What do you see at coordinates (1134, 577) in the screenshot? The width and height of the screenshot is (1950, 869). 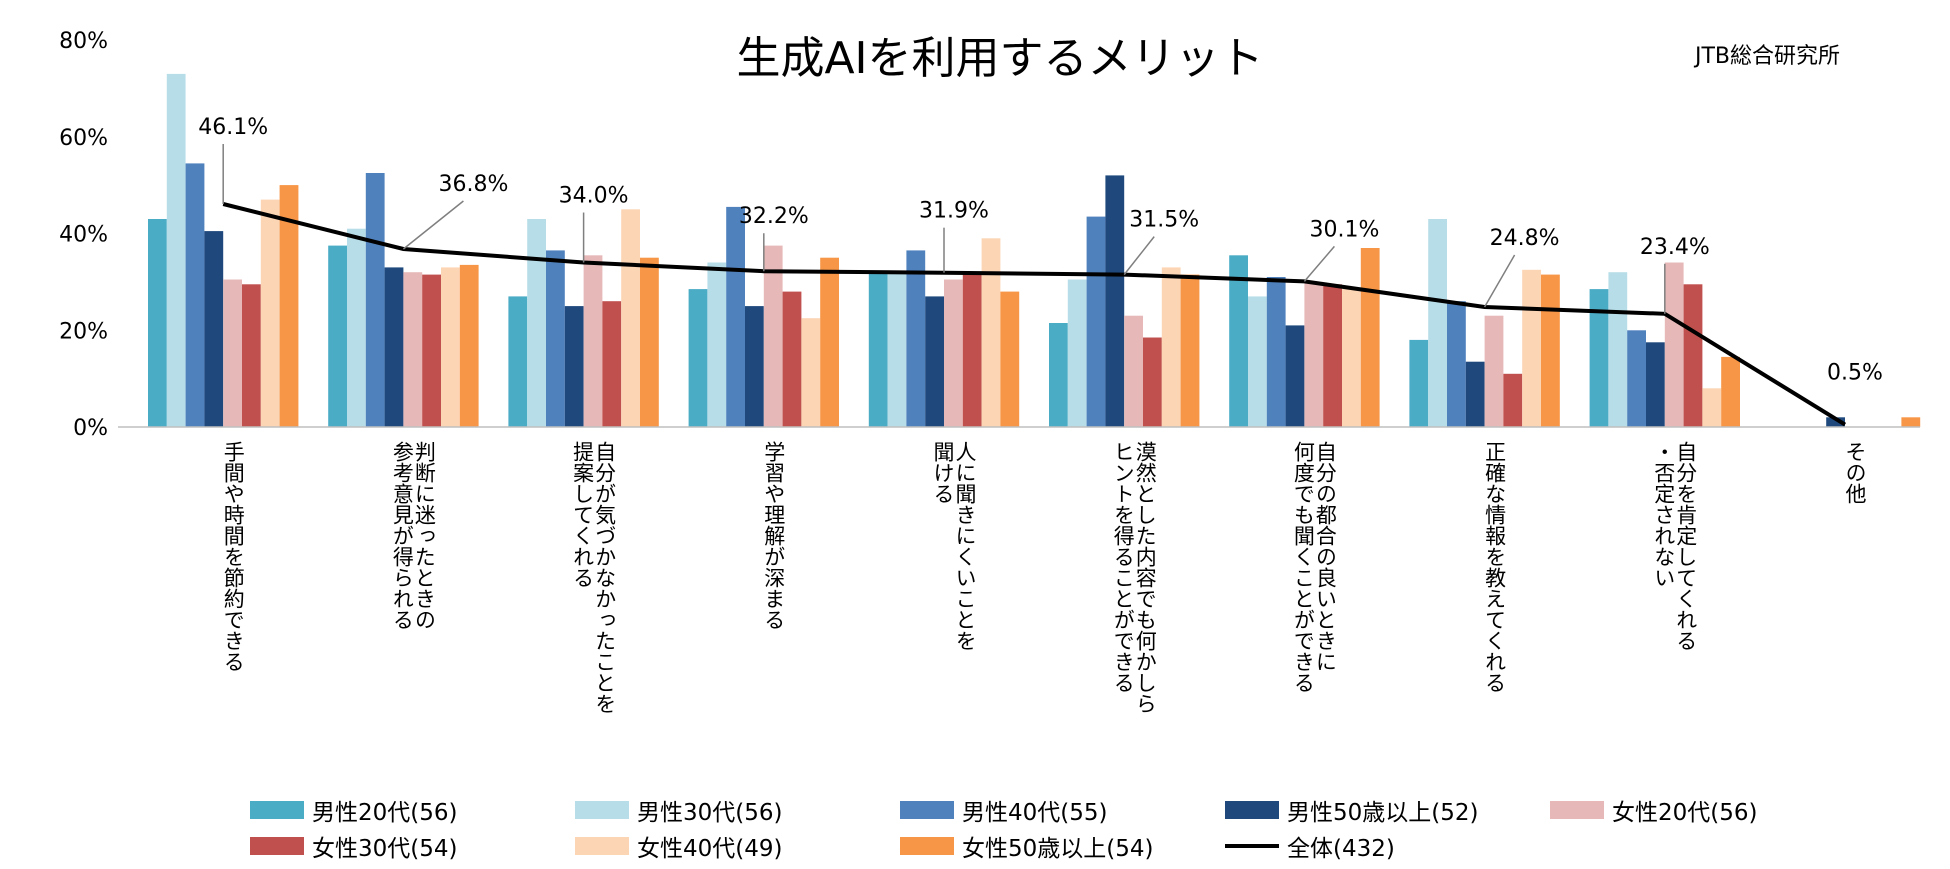 I see `category-label: 漠然とした内容でも何かしら ヒントを得ることができる` at bounding box center [1134, 577].